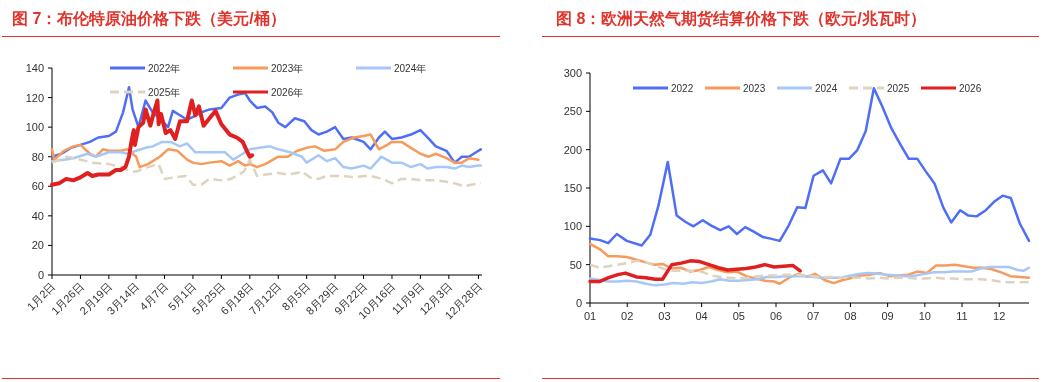 The image size is (1061, 382). What do you see at coordinates (37, 245) in the screenshot?
I see `y-tick-label: 20` at bounding box center [37, 245].